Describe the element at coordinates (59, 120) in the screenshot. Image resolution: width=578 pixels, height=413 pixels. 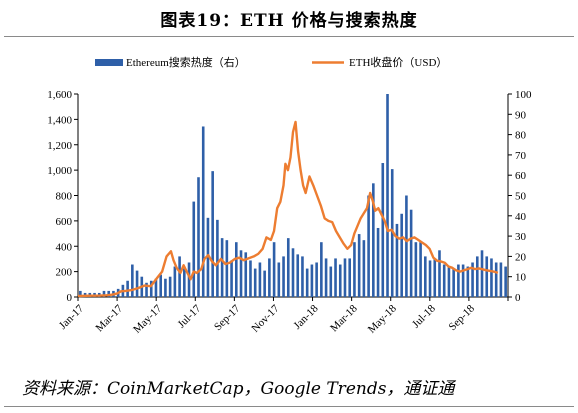
I see `left-tick-label: 1,400` at that location.